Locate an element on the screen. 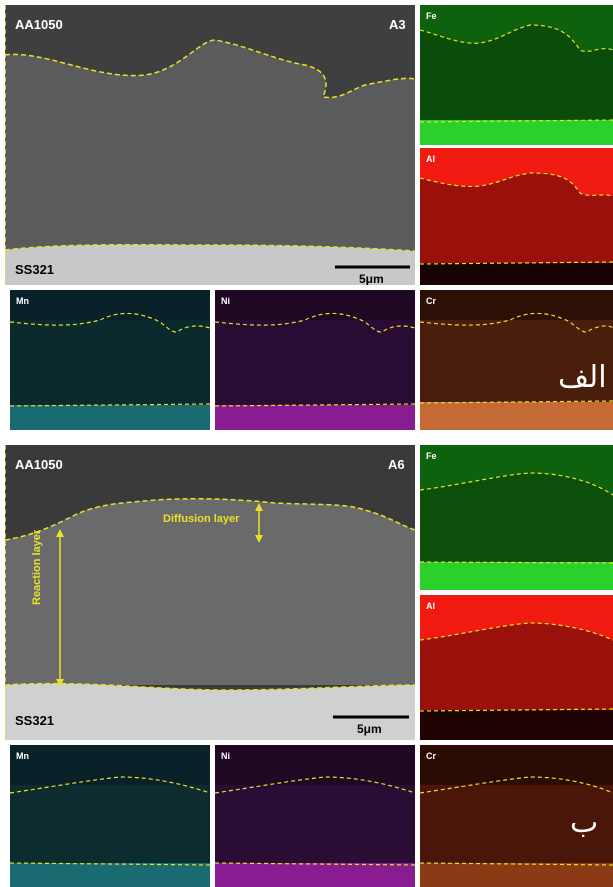  panel-letter-a: الف is located at coordinates (582, 377).